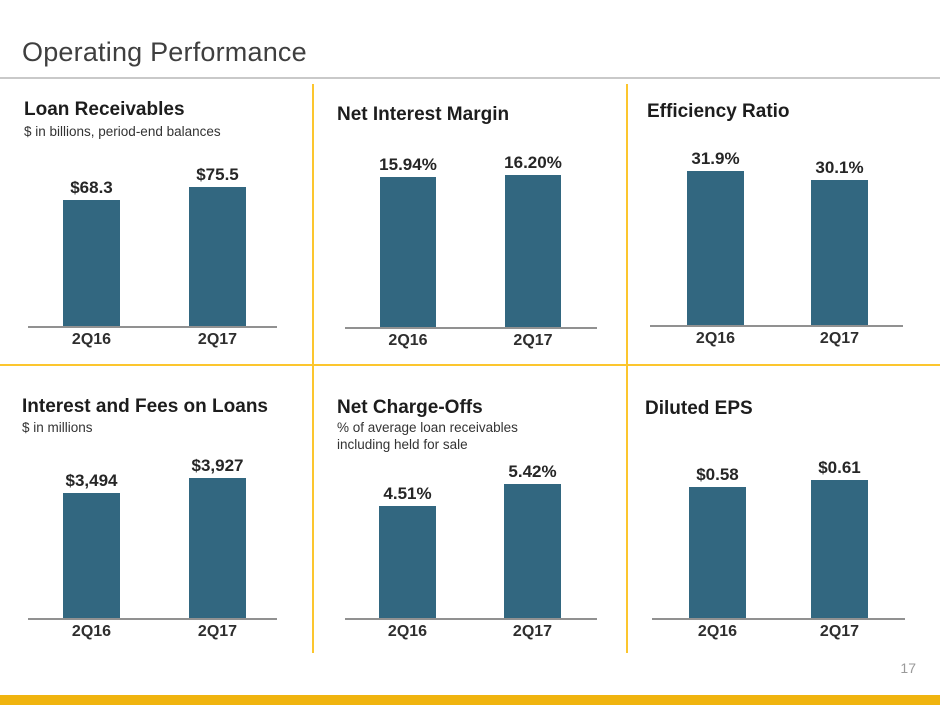 Image resolution: width=940 pixels, height=705 pixels. I want to click on footer-accent-bar, so click(470, 700).